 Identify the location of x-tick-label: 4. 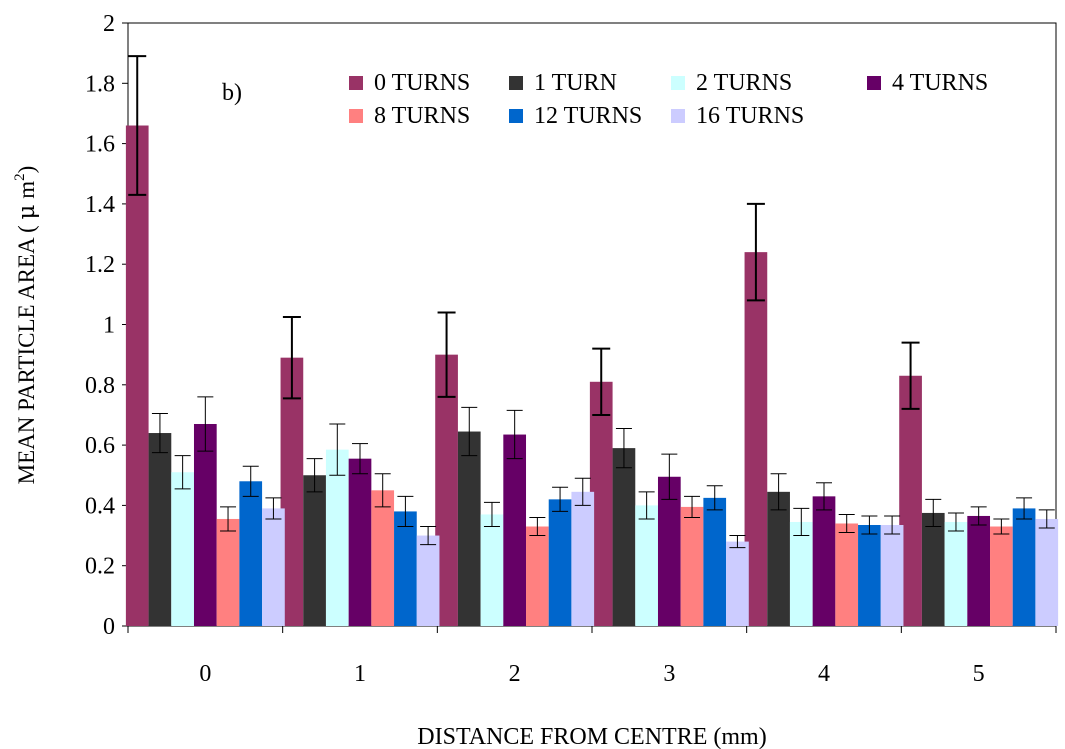
(824, 674).